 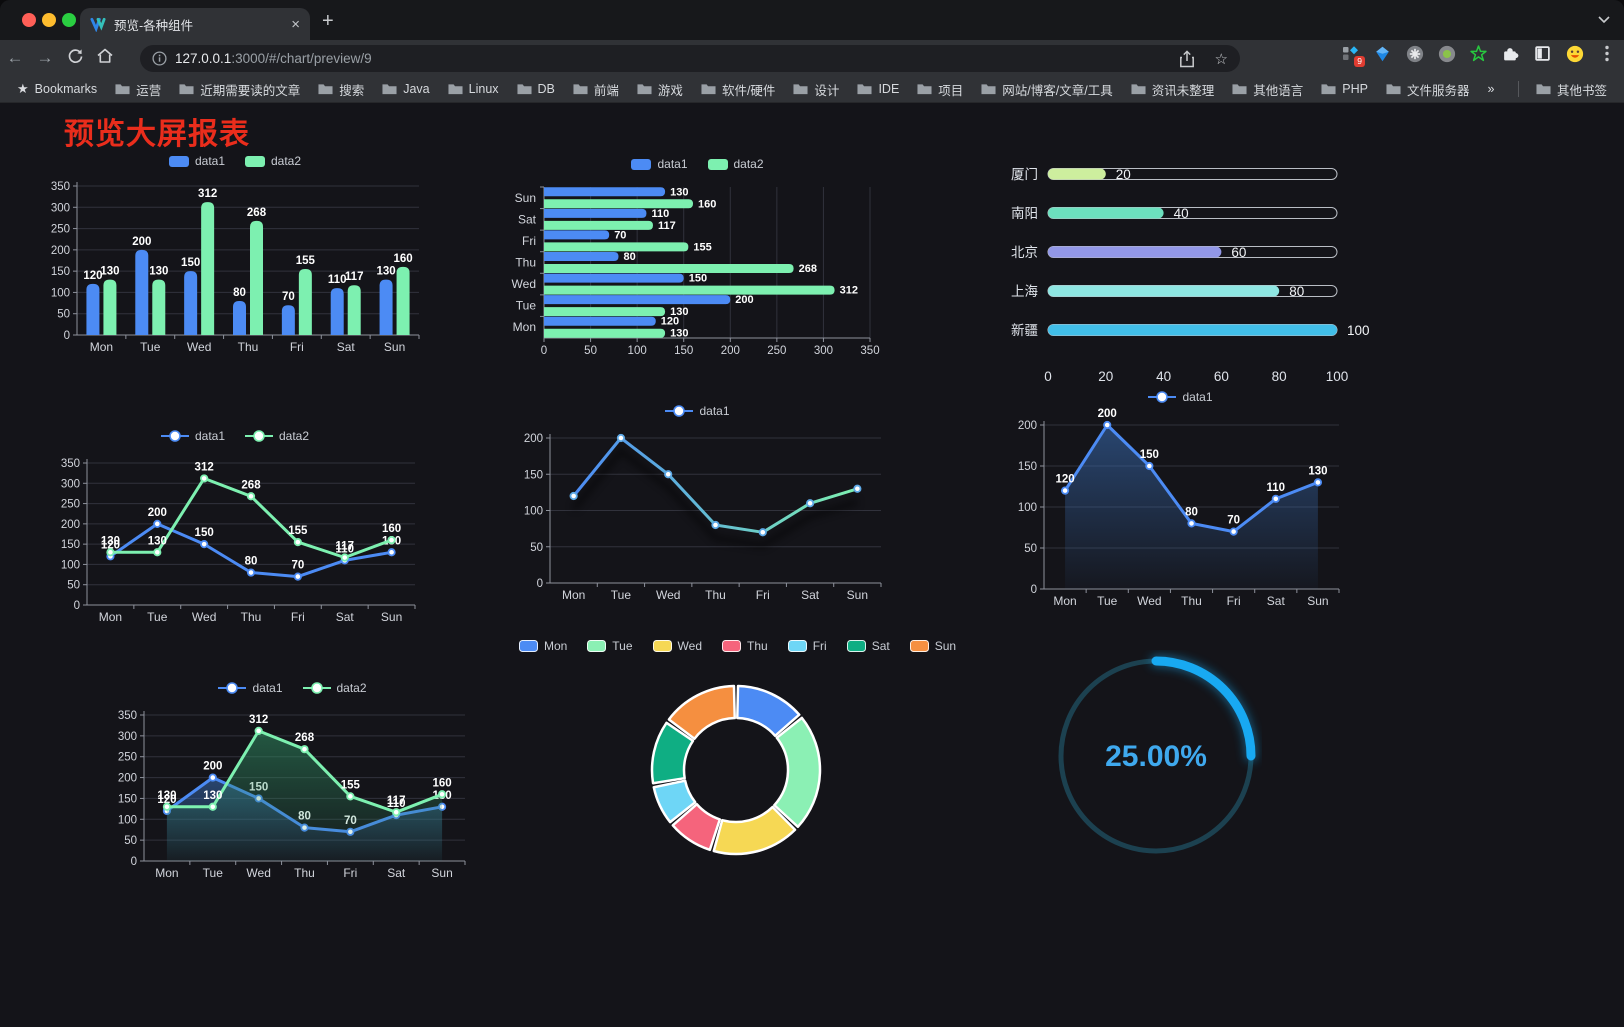 I want to click on window-minimize-button, so click(x=49, y=20).